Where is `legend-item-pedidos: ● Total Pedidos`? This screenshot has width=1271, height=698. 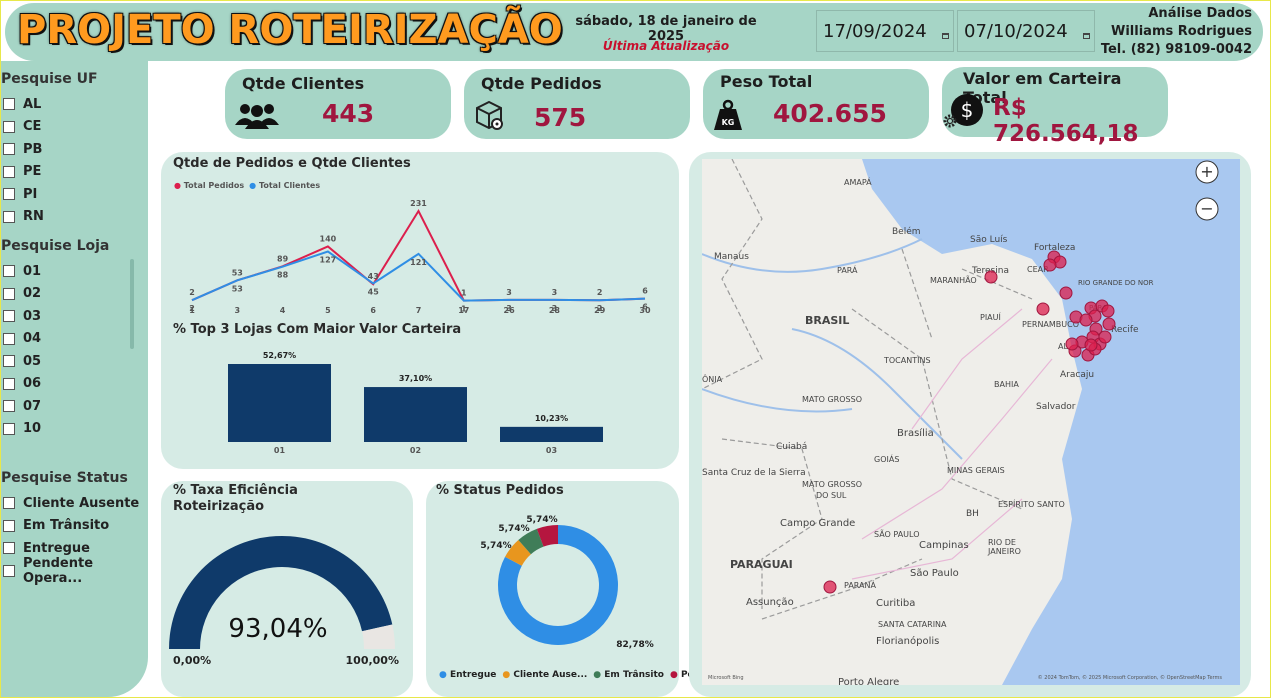 legend-item-pedidos: ● Total Pedidos is located at coordinates (209, 185).